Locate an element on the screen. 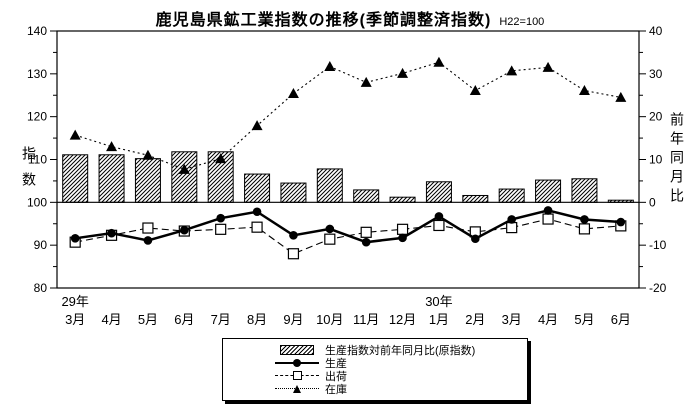  circle-marker-icon is located at coordinates (297, 362).